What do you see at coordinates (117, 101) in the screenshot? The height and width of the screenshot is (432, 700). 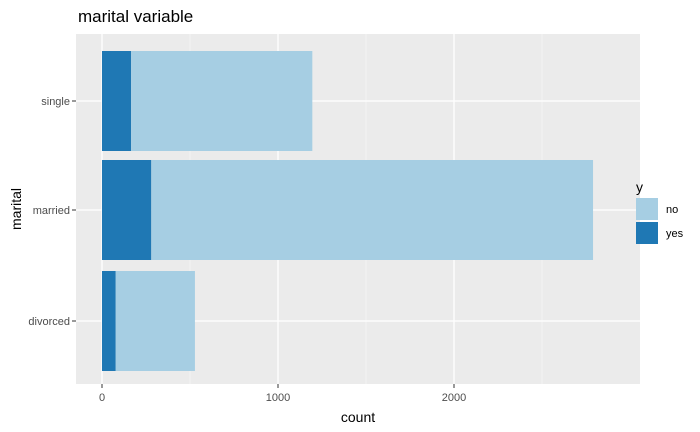 I see `bar-yes-single` at bounding box center [117, 101].